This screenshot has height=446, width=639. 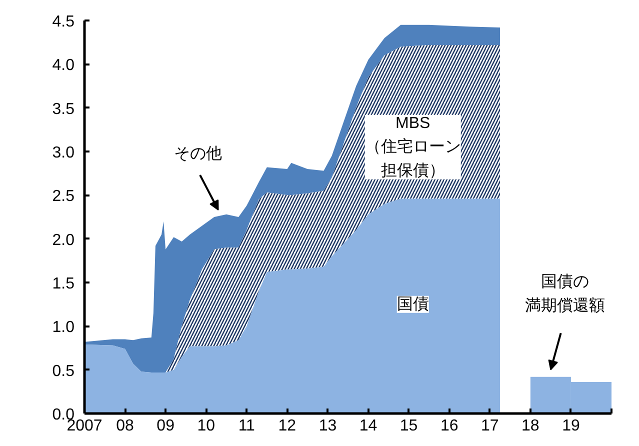 What do you see at coordinates (327, 426) in the screenshot?
I see `x-tick-label: 13` at bounding box center [327, 426].